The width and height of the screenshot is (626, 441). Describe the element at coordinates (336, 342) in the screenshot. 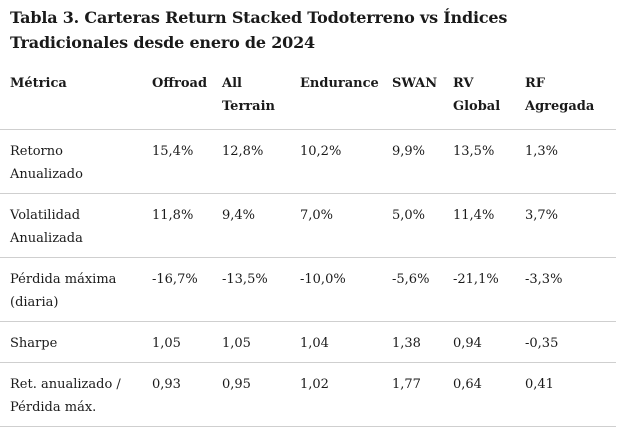

I see `cell-endurance: 1,04` at that location.